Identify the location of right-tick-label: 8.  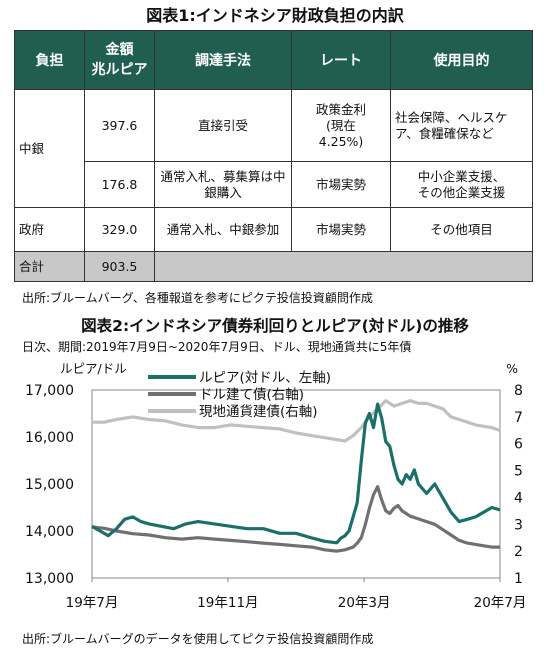
(518, 391).